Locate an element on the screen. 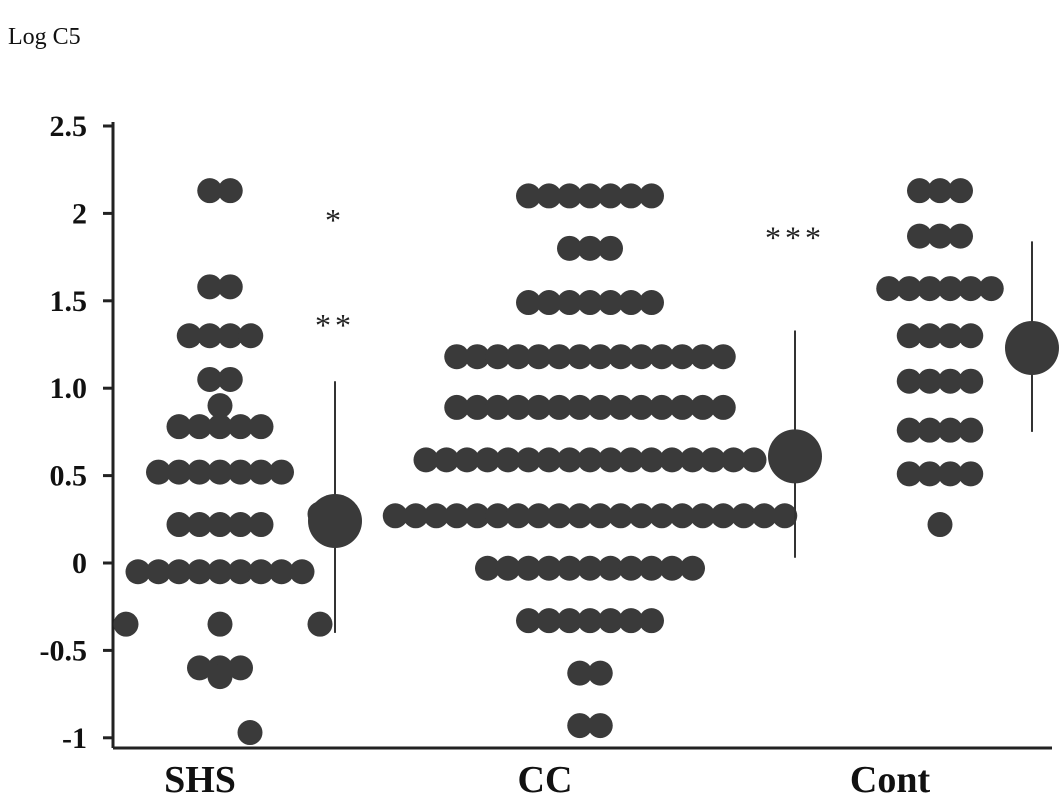 This screenshot has width=1059, height=810. x-category-labels: SHS CC Cont is located at coordinates (547, 780).